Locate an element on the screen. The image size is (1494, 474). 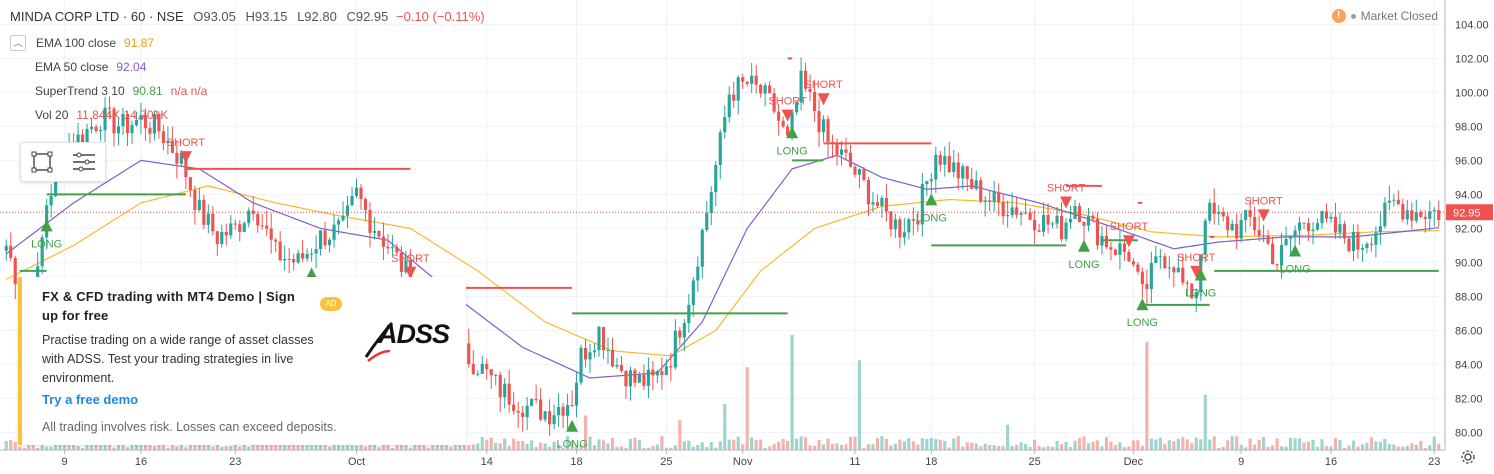
long-arrow-icon is located at coordinates (311, 273).